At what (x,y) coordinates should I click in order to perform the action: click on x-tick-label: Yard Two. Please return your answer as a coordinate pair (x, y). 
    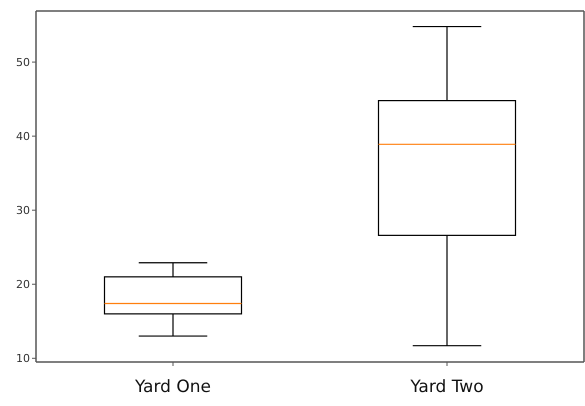
    Looking at the image, I should click on (446, 387).